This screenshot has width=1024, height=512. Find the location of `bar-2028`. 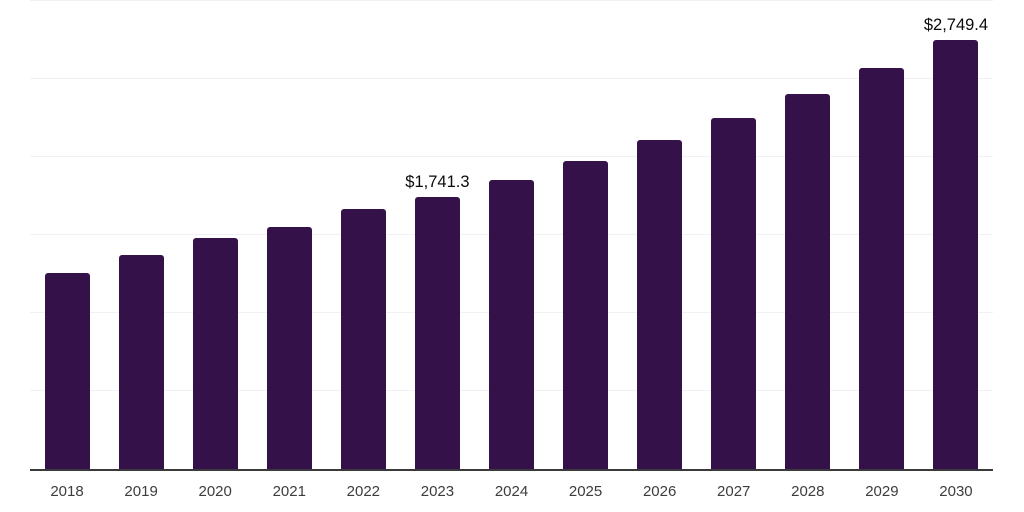

bar-2028 is located at coordinates (808, 281).